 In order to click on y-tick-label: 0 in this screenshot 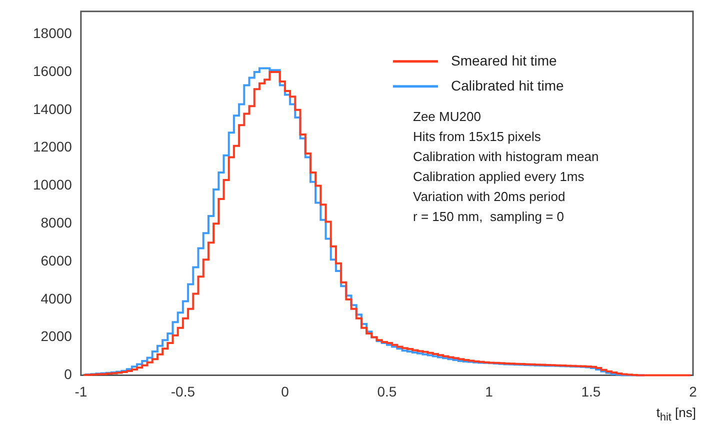, I will do `click(68, 374)`.